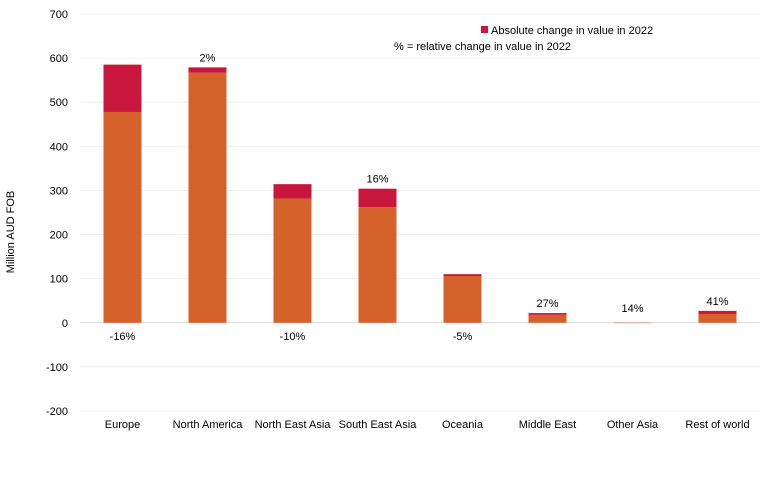 The height and width of the screenshot is (491, 770). Describe the element at coordinates (59, 280) in the screenshot. I see `y-tick-label: 100` at that location.